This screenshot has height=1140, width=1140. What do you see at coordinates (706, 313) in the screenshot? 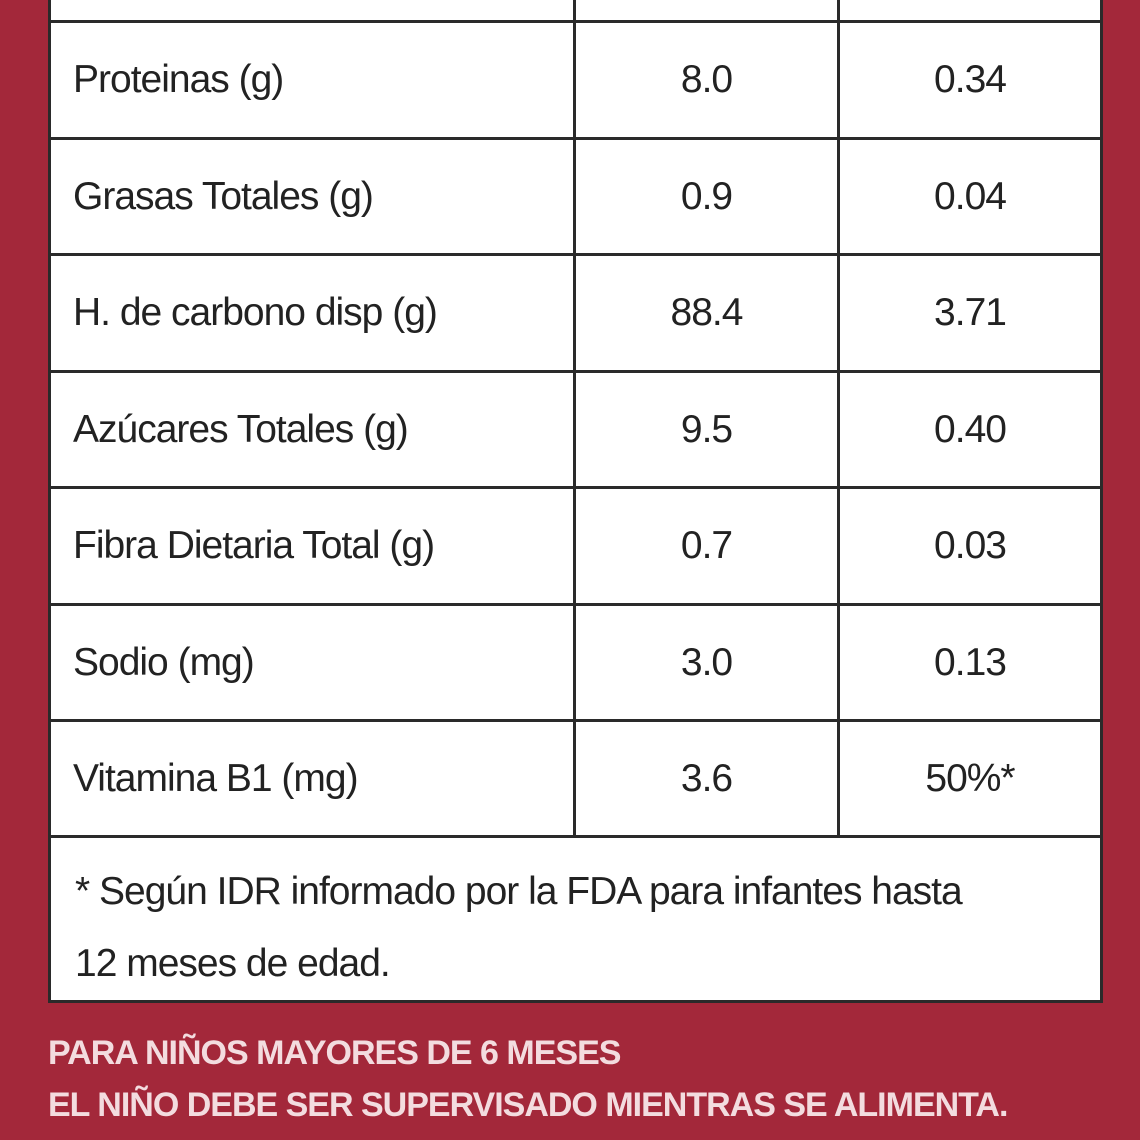
I see `value-per-100g: 88.4` at bounding box center [706, 313].